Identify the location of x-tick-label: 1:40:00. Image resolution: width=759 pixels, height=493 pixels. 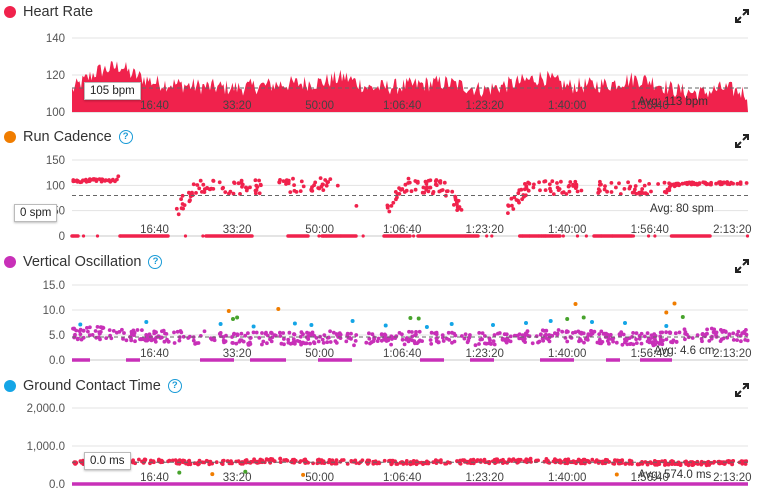
(567, 478).